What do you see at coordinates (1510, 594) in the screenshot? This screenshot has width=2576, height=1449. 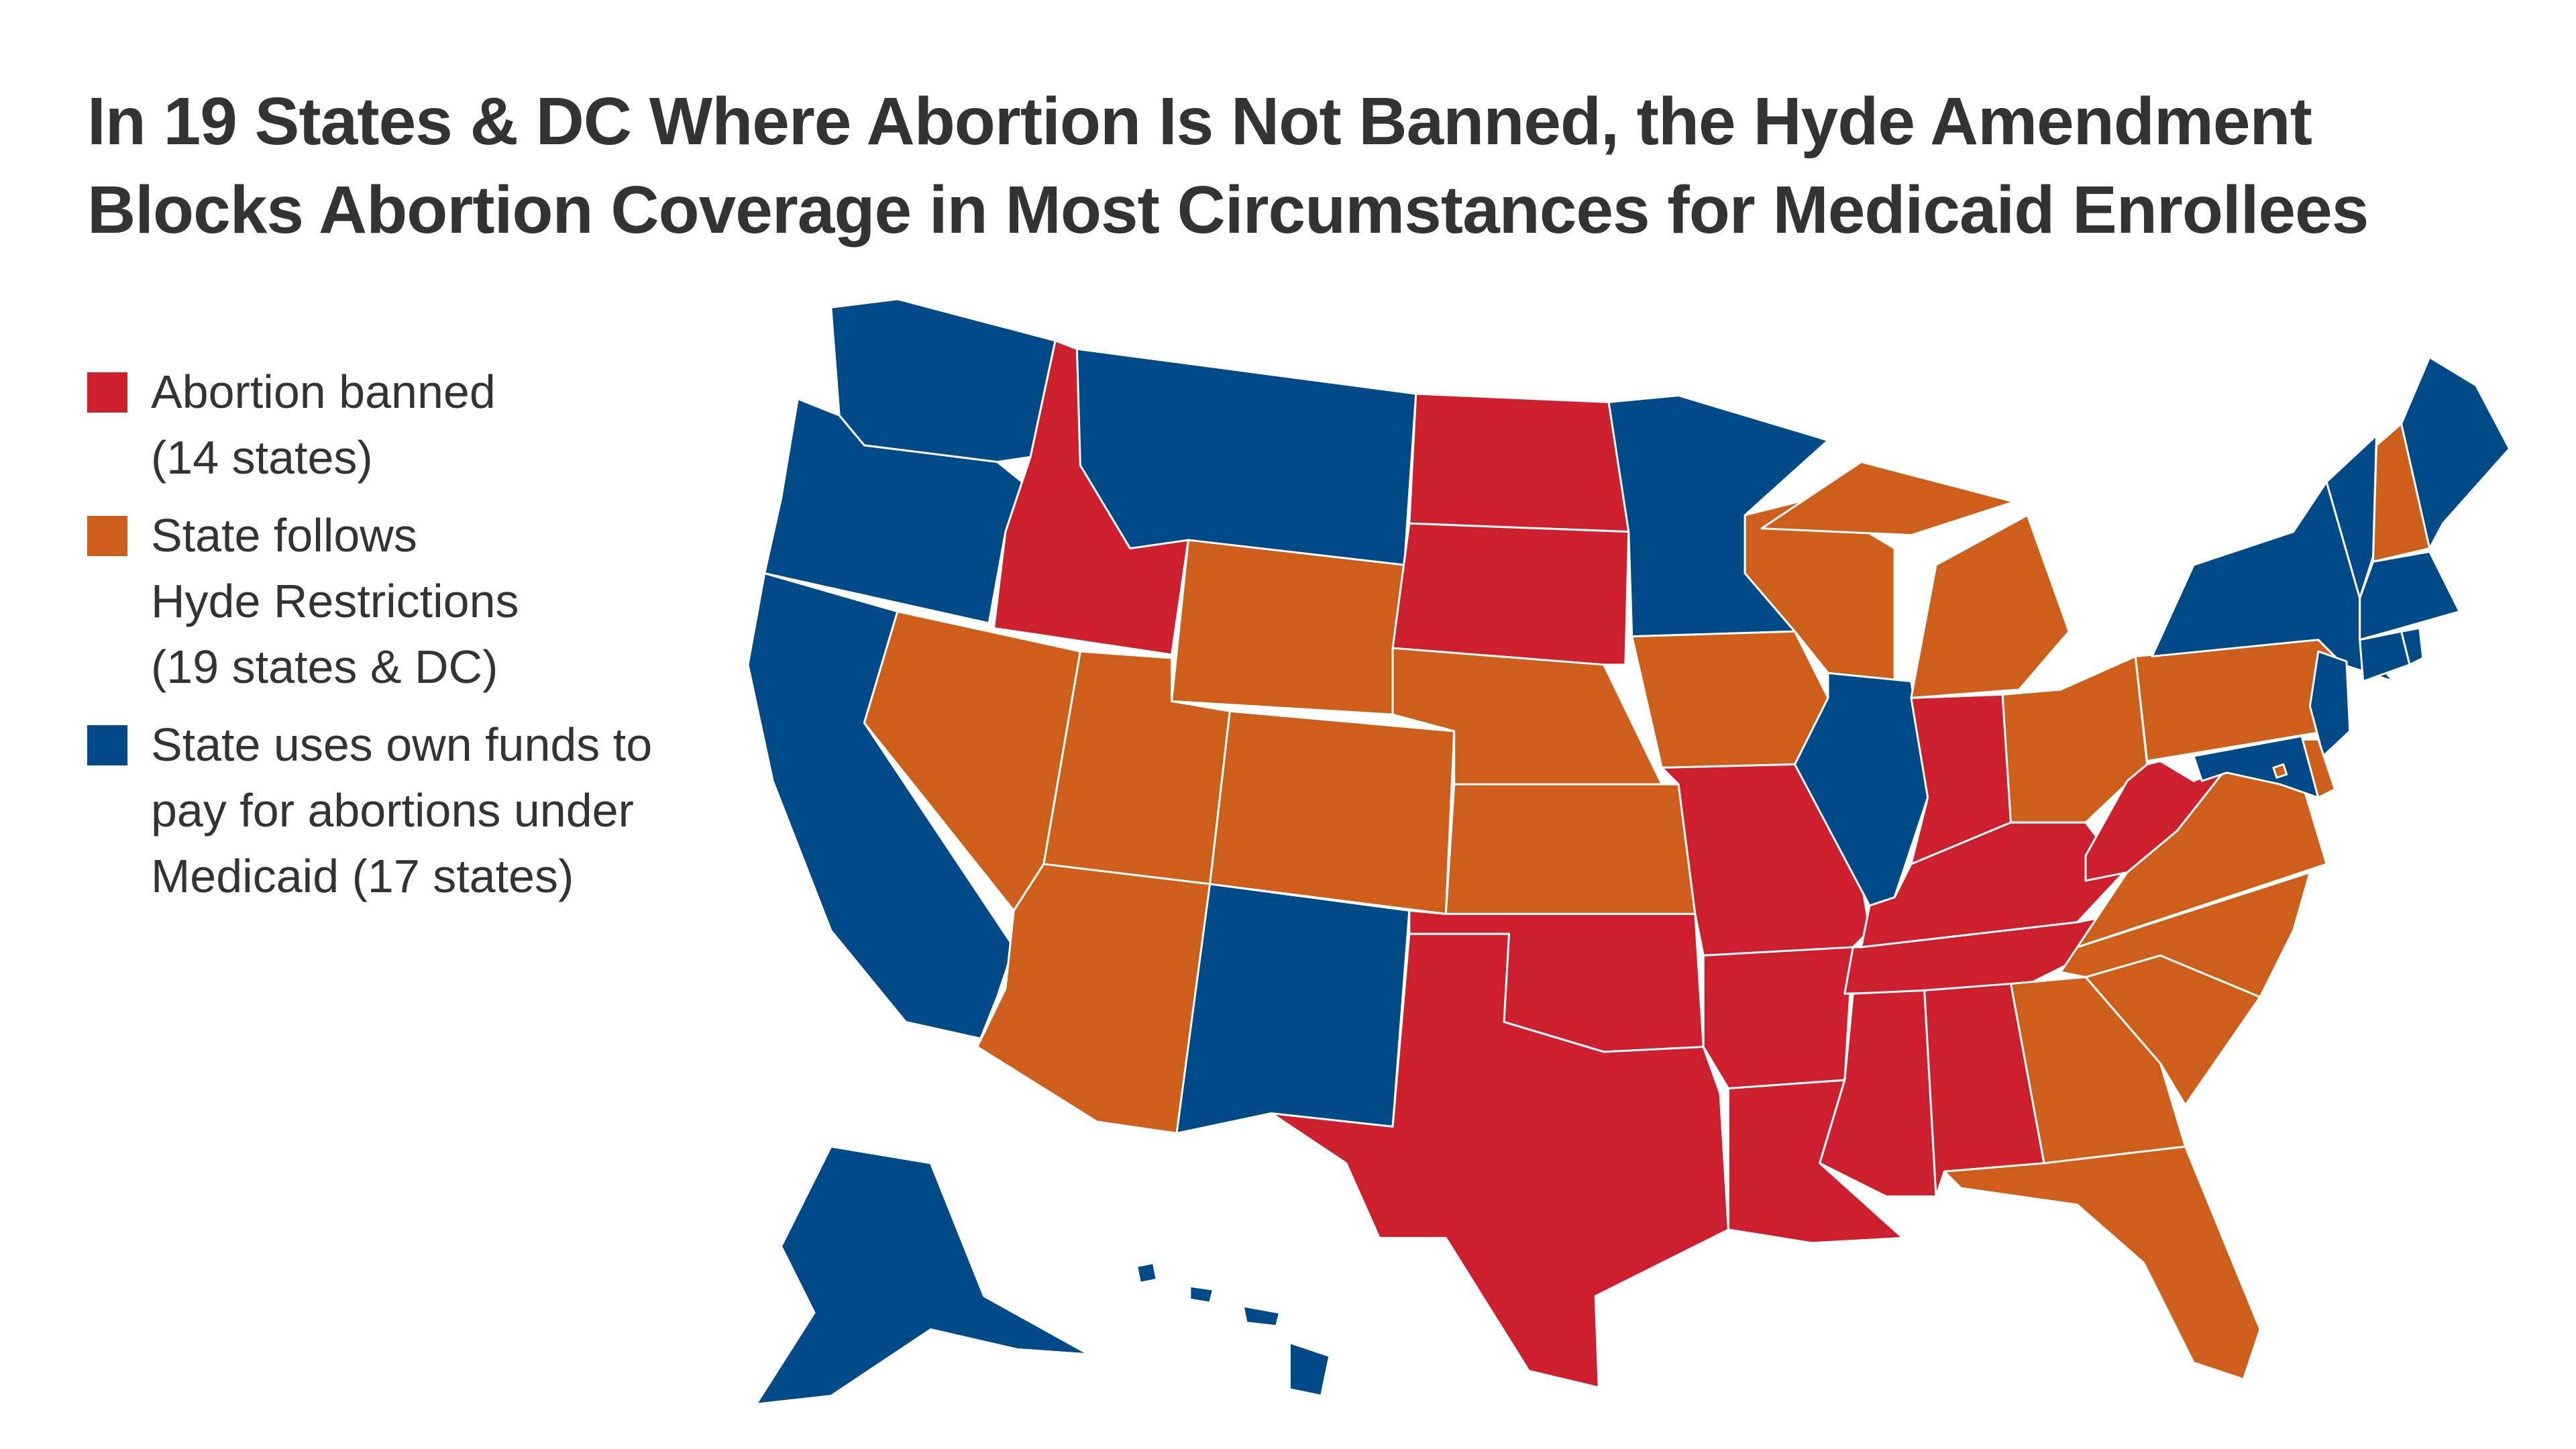 I see `state-sd` at bounding box center [1510, 594].